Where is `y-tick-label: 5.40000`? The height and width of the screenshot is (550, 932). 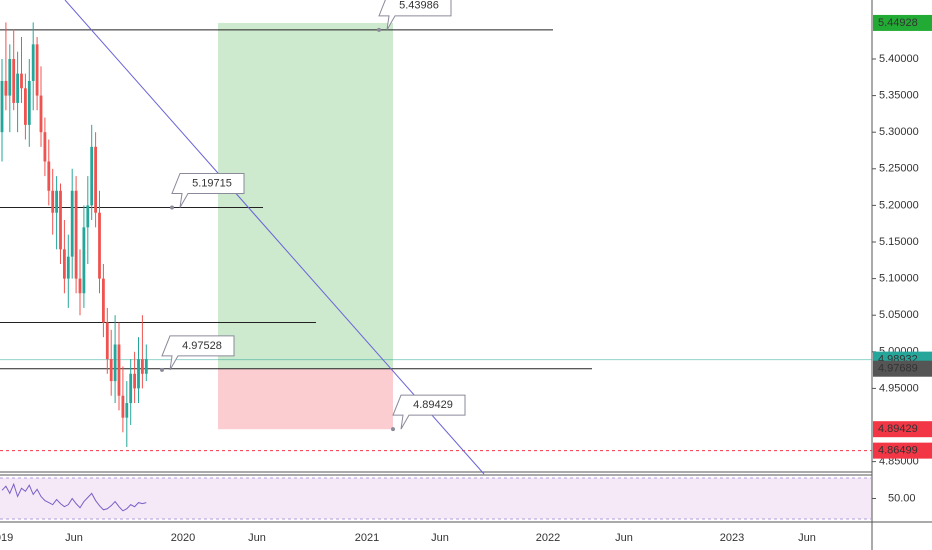 y-tick-label: 5.40000 is located at coordinates (899, 59).